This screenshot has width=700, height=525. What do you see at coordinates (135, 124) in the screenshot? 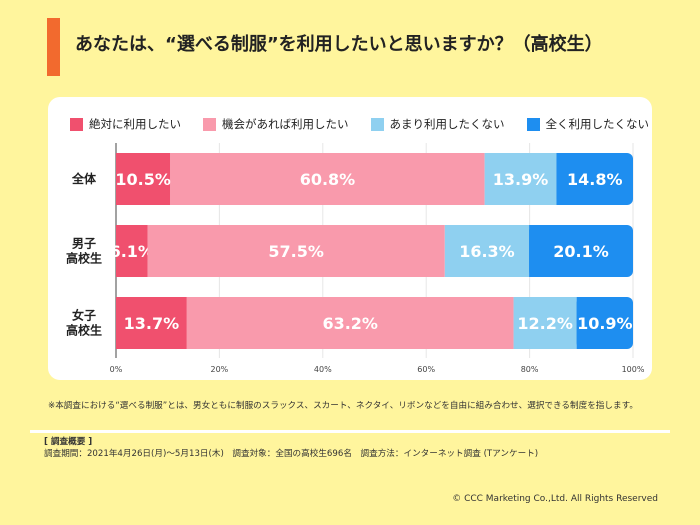
I see `legend-label: 絶対に利用したい` at bounding box center [135, 124].